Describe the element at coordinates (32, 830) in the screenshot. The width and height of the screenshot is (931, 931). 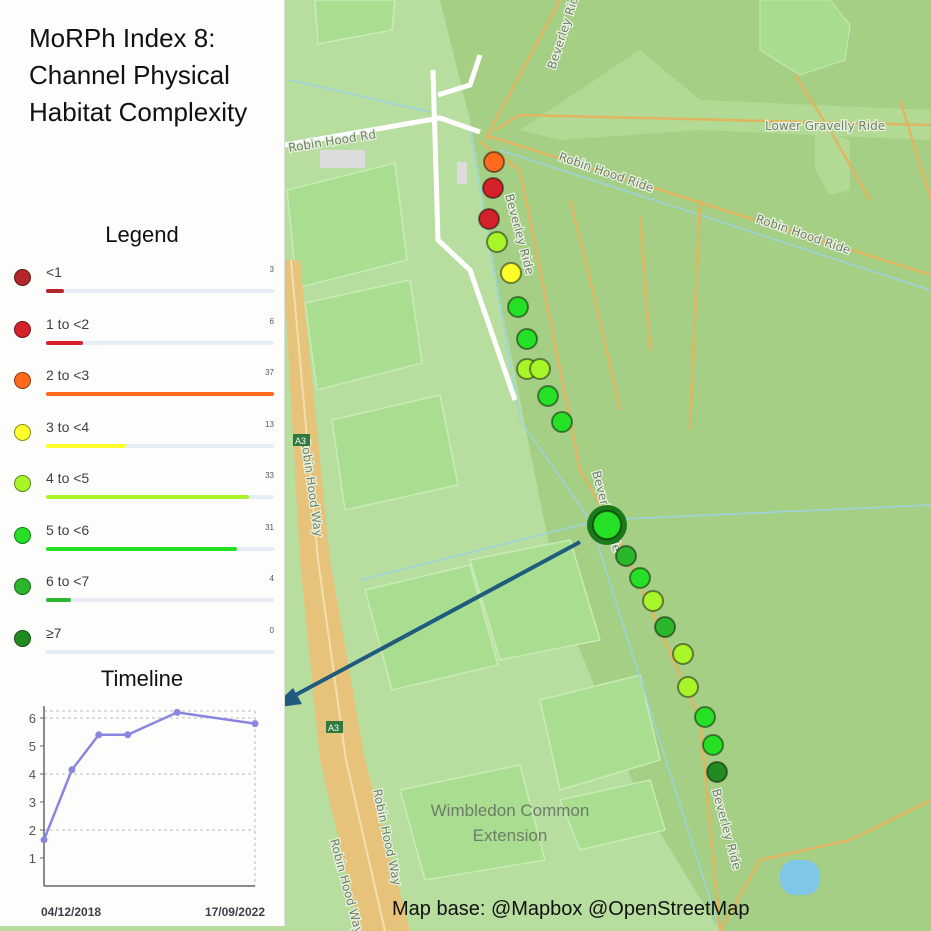
I see `y-tick-label: 2` at that location.